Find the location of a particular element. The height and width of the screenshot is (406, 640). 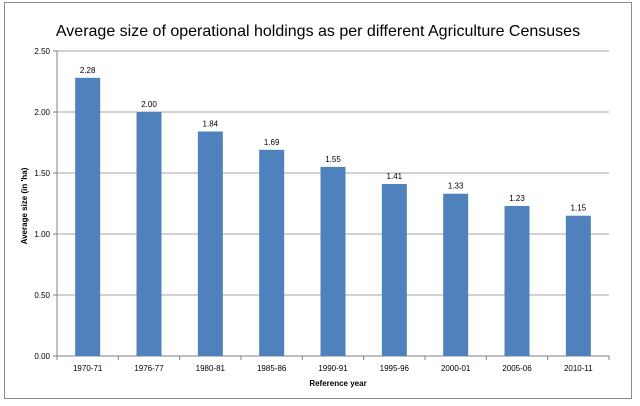

y-tick-label: 1.50 is located at coordinates (42, 173).